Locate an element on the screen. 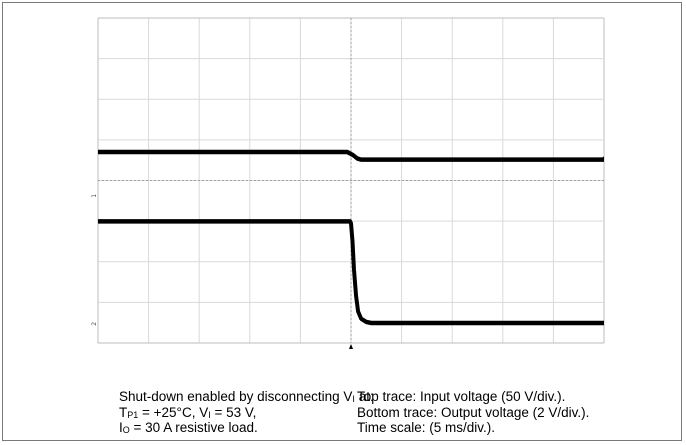 Image resolution: width=686 pixels, height=445 pixels. trigger-marker is located at coordinates (351, 346).